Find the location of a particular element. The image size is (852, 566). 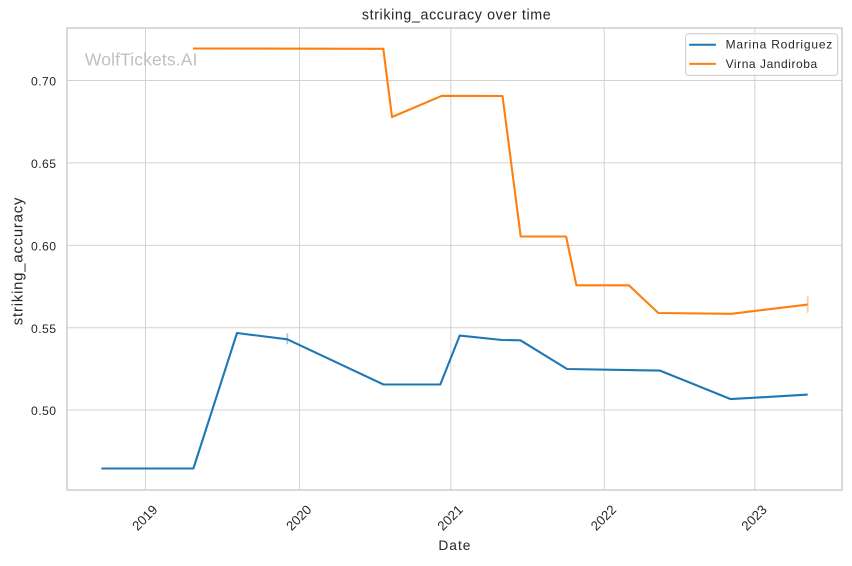

svg-text: 0.60 is located at coordinates (44, 247).